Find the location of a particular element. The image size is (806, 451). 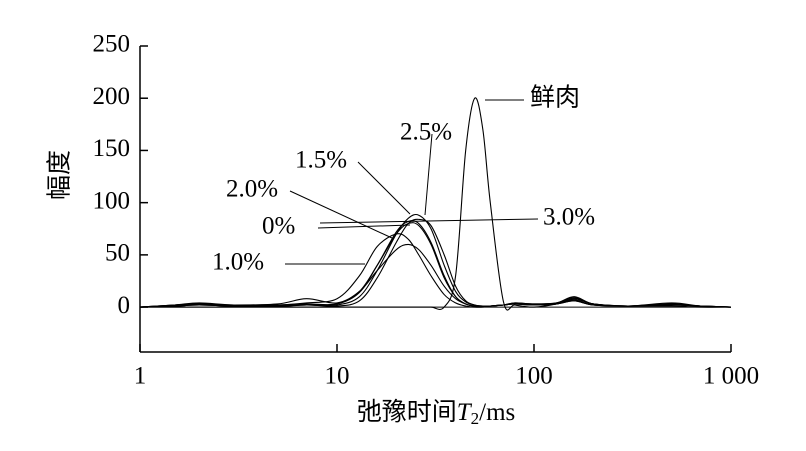

y-tick-label: 0 is located at coordinates (124, 305).